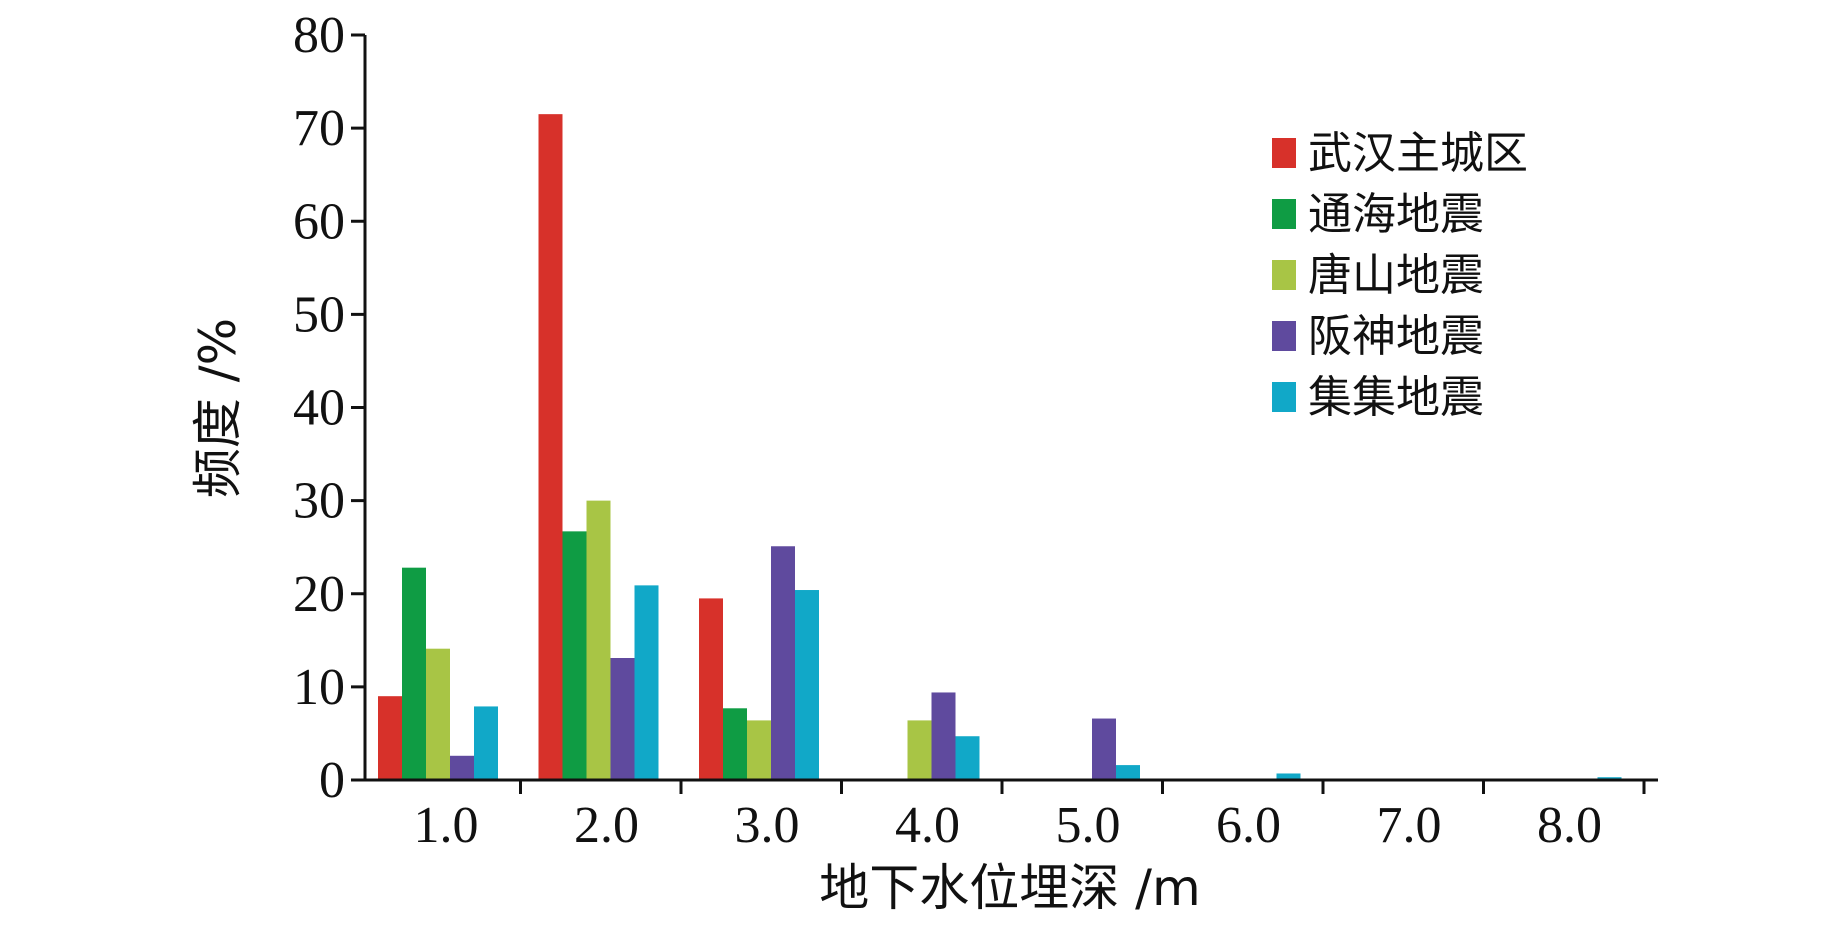 The image size is (1843, 925). I want to click on y-axis-title: 频度 /%, so click(218, 408).